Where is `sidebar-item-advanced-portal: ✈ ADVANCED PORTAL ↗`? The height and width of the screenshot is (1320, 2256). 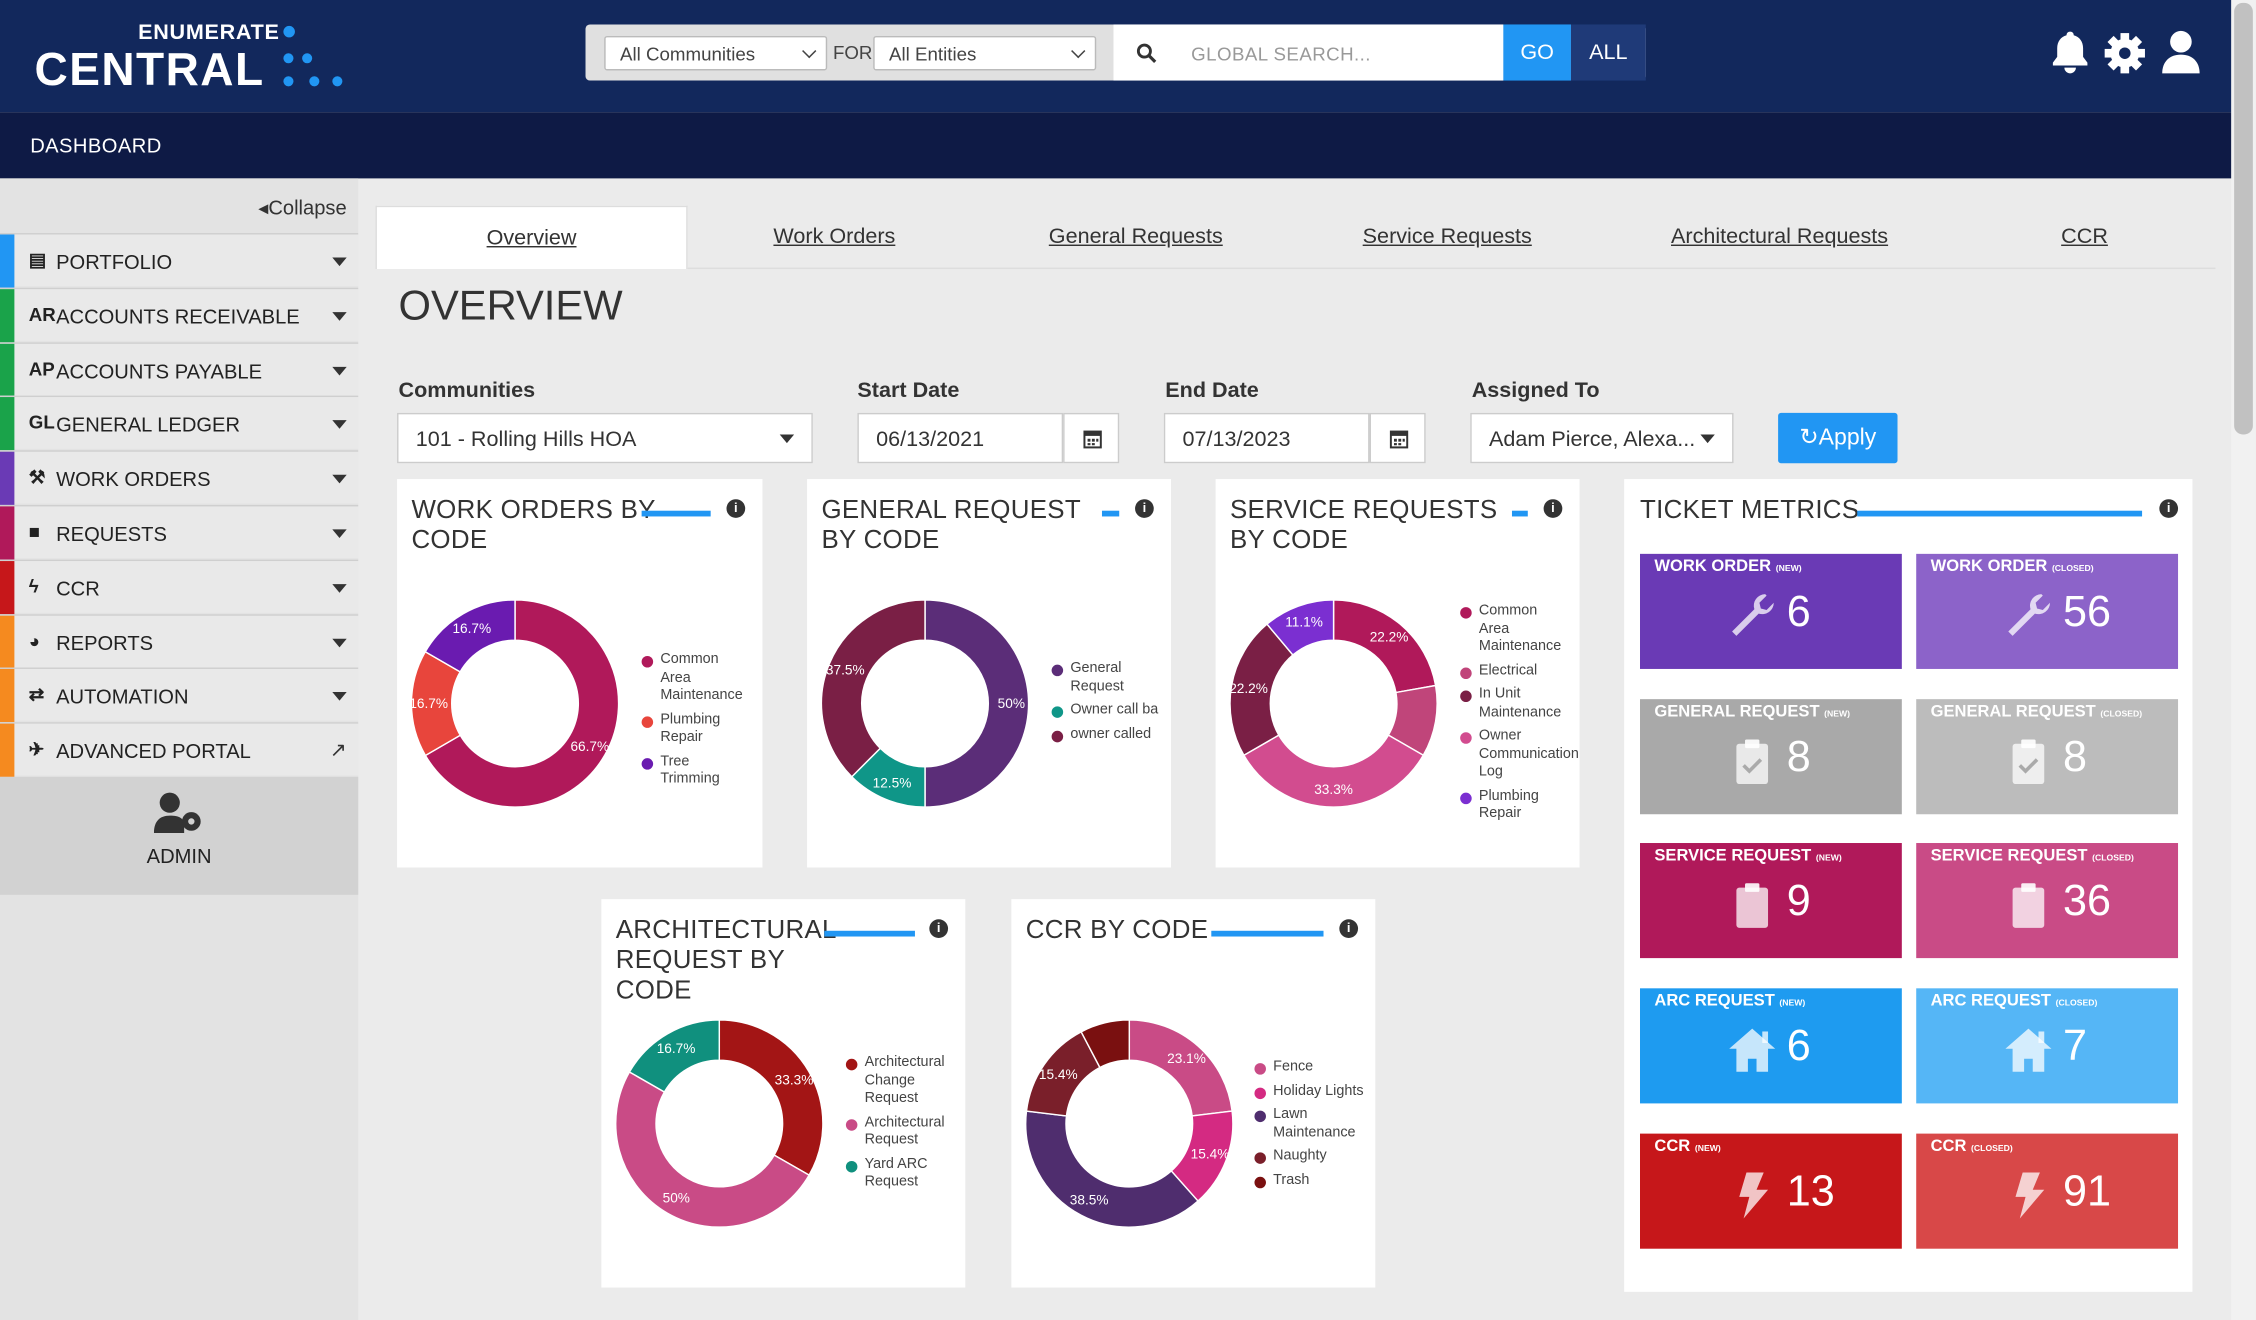
sidebar-item-advanced-portal: ✈ ADVANCED PORTAL ↗ is located at coordinates (179, 750).